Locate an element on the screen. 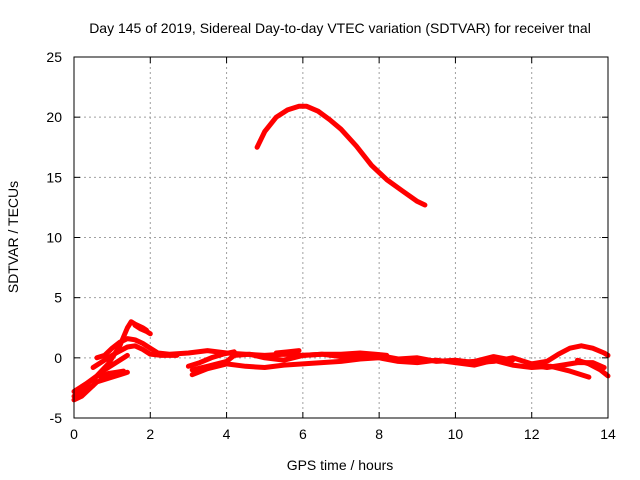 Image resolution: width=640 pixels, height=480 pixels. series-arc-rise-low is located at coordinates (100, 386).